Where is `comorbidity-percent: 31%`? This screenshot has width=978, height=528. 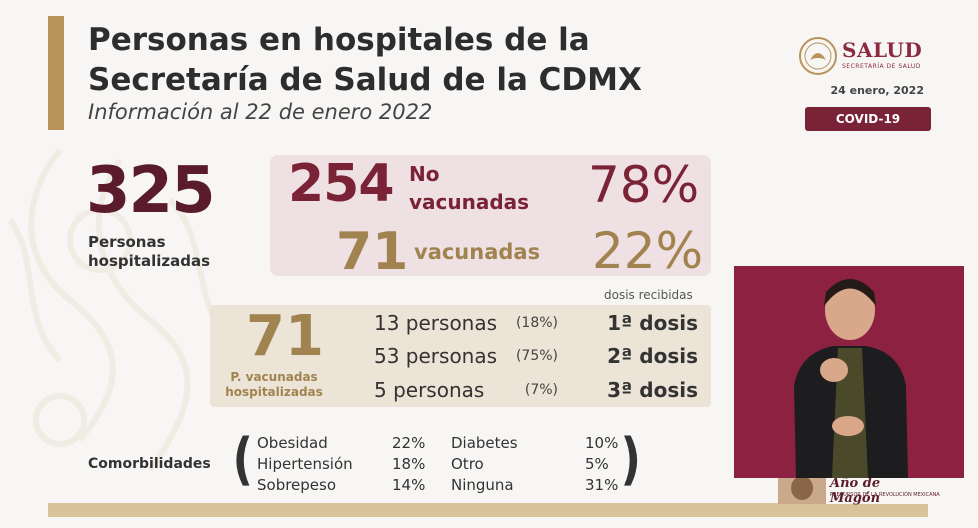
comorbidity-percent: 31% is located at coordinates (602, 485).